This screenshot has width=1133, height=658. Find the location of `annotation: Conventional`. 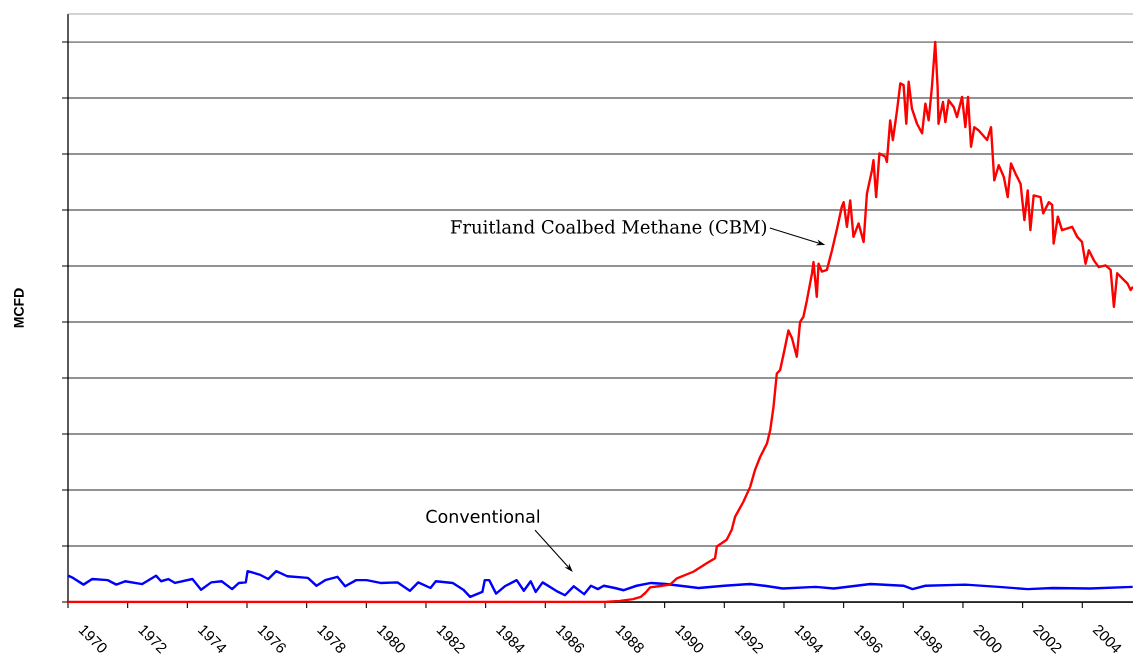

annotation: Conventional is located at coordinates (483, 516).